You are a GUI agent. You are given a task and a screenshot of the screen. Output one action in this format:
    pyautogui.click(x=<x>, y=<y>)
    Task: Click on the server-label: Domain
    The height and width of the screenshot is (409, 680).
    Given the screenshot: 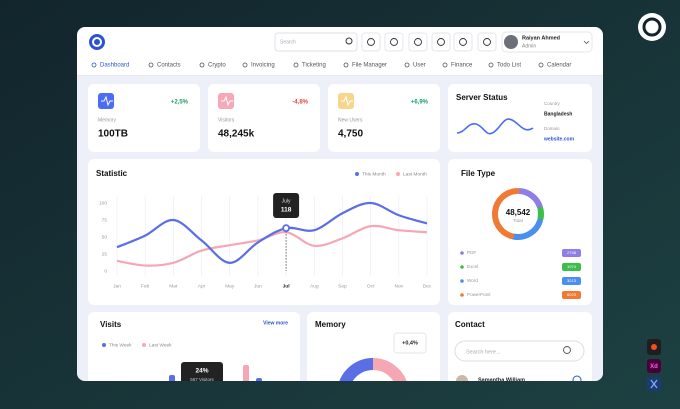 What is the action you would take?
    pyautogui.click(x=552, y=128)
    